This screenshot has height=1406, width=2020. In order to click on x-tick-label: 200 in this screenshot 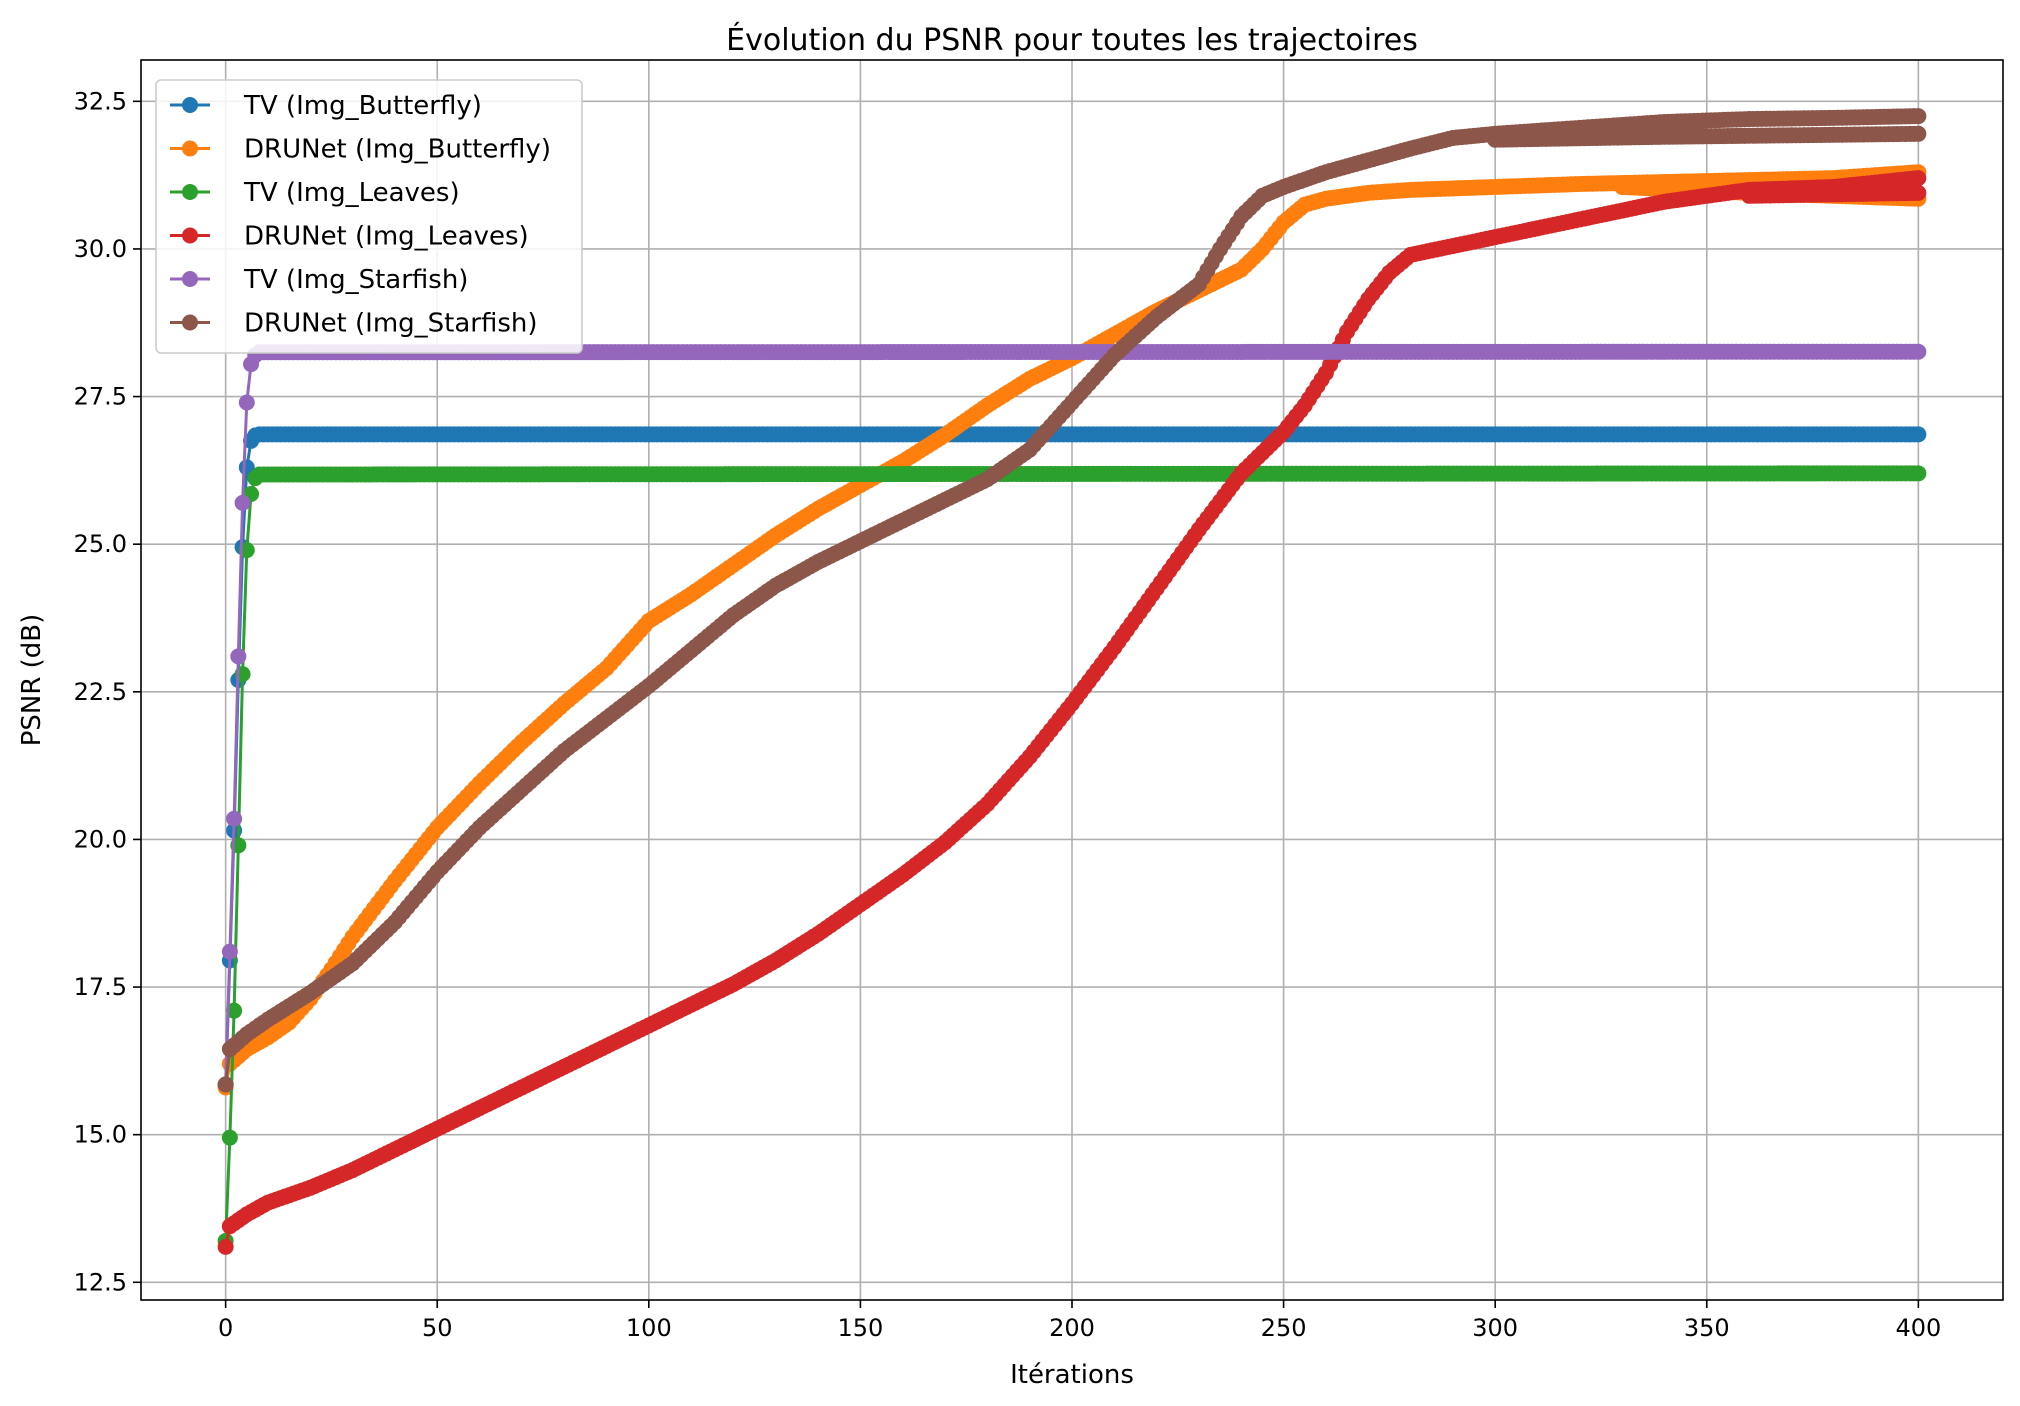, I will do `click(1072, 1328)`.